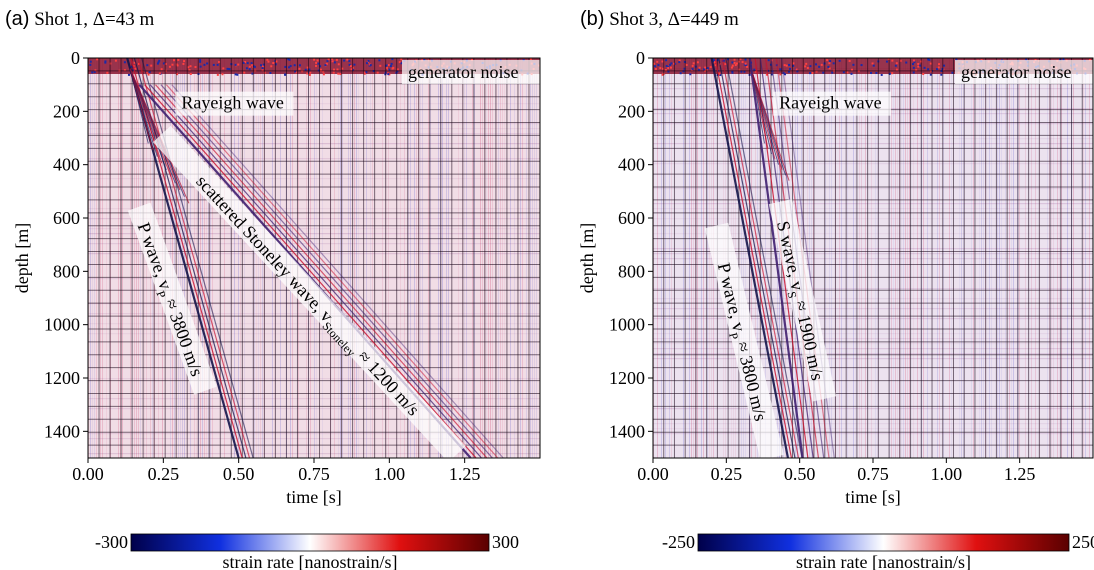  I want to click on y-tick-label: 200, so click(631, 111).